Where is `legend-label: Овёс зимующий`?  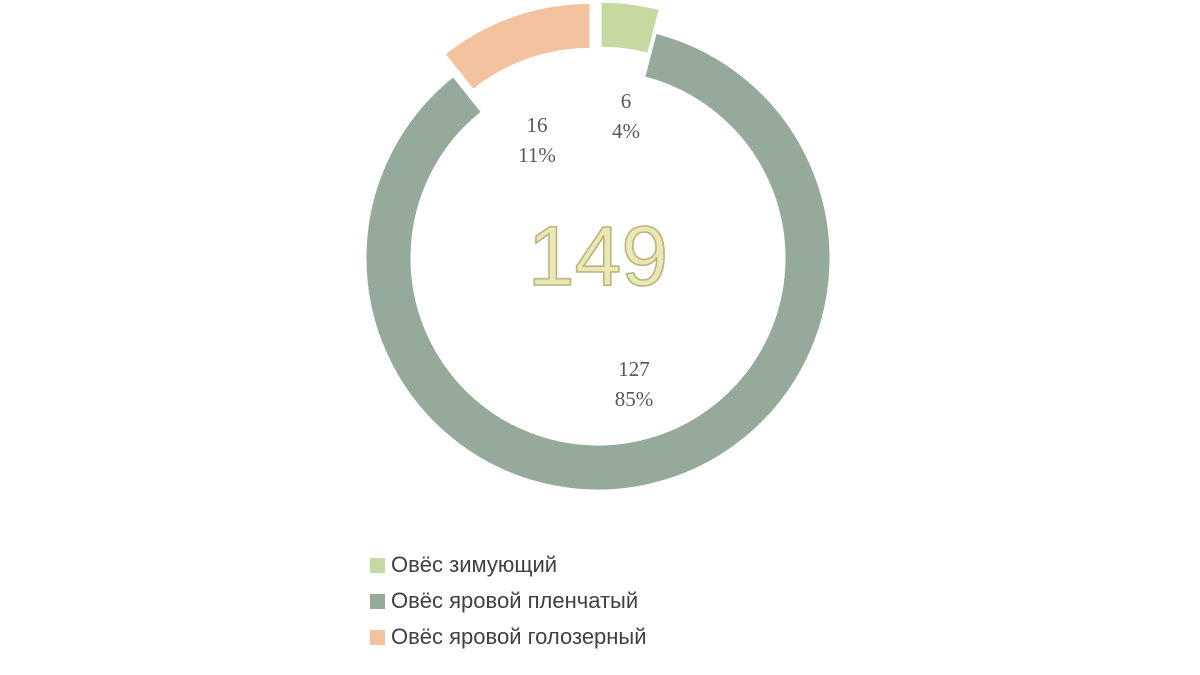
legend-label: Овёс зимующий is located at coordinates (474, 564).